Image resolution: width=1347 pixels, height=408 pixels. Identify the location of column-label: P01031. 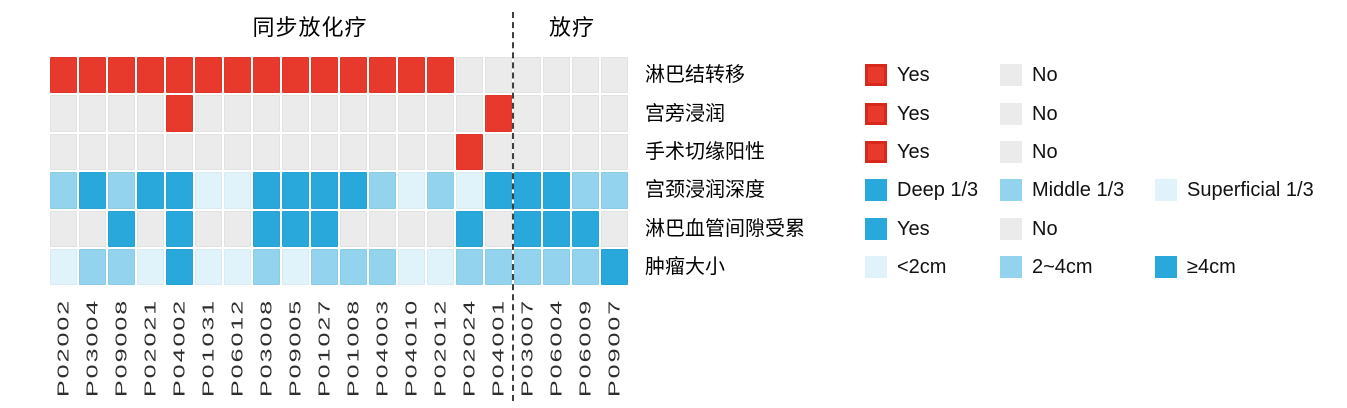
(208, 347).